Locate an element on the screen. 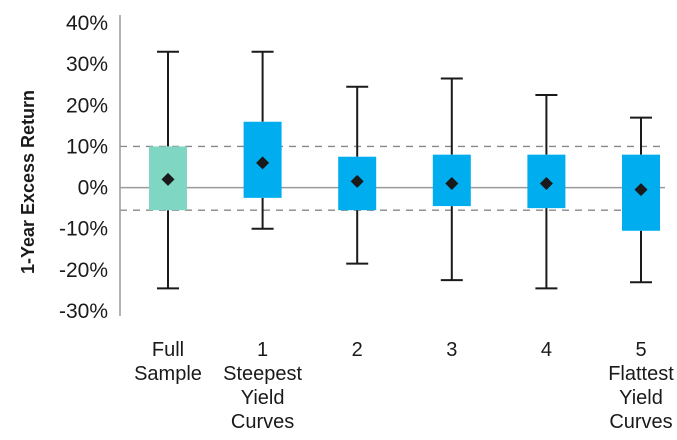  y-tick-label: -10% is located at coordinates (83, 229).